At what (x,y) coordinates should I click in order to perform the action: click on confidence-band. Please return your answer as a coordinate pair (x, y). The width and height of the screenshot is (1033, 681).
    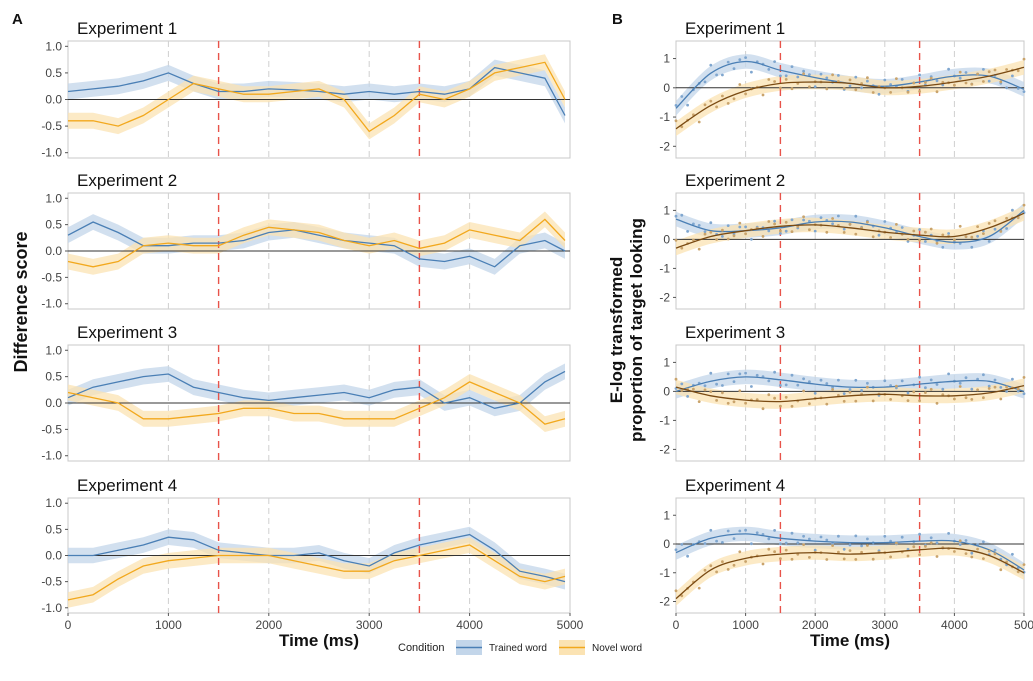
    Looking at the image, I should click on (316, 403).